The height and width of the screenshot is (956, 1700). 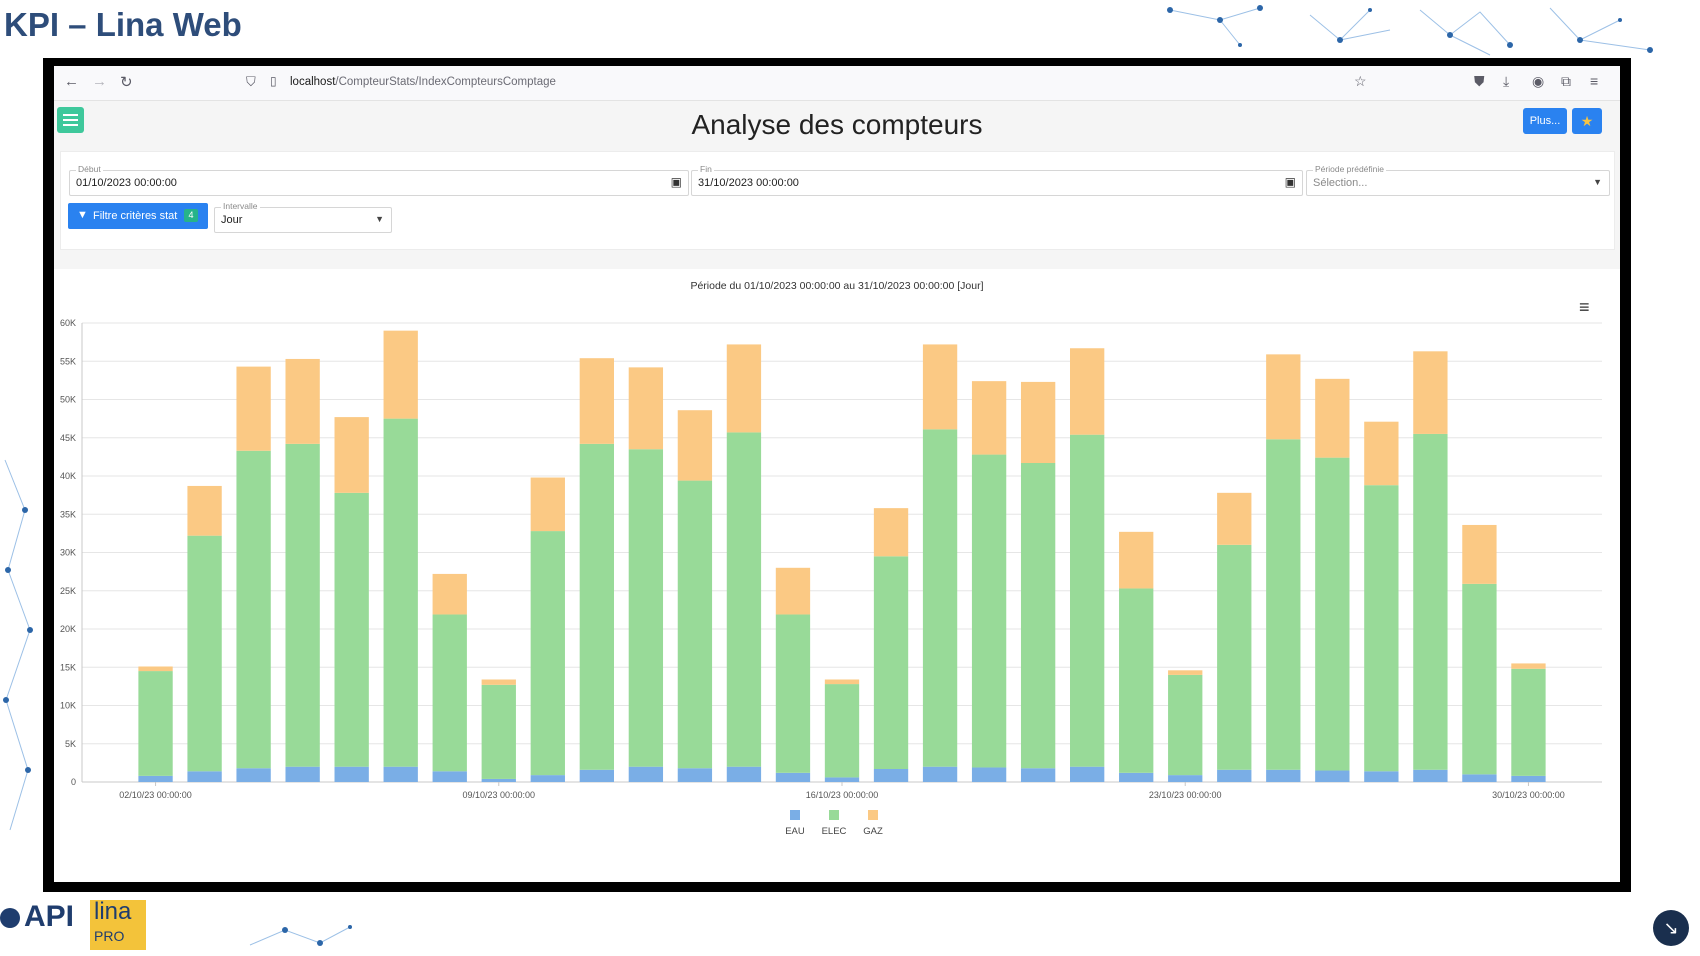 What do you see at coordinates (68, 629) in the screenshot?
I see `y-tick-label: 20K` at bounding box center [68, 629].